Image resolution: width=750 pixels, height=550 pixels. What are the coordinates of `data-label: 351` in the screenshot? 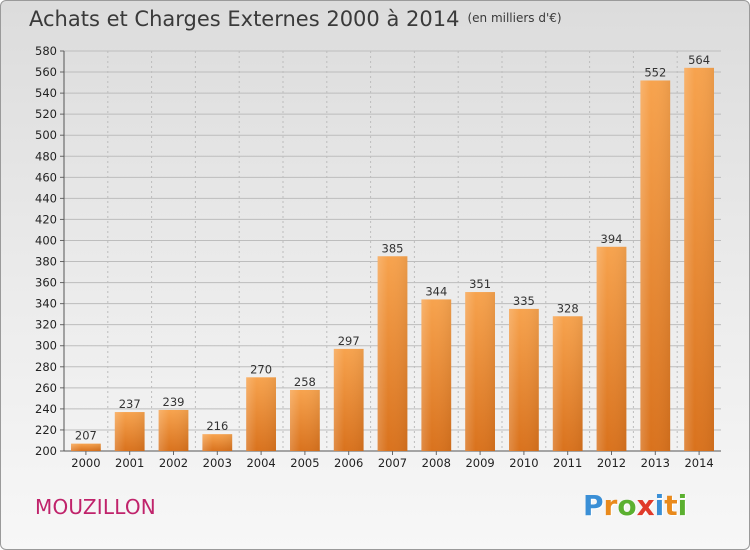 It's located at (480, 284).